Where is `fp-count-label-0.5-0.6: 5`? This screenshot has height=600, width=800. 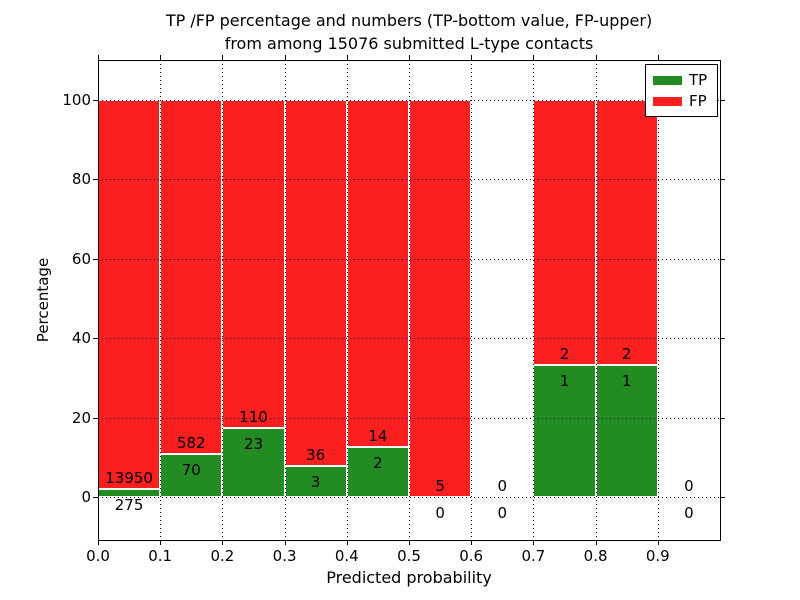 fp-count-label-0.5-0.6: 5 is located at coordinates (440, 486).